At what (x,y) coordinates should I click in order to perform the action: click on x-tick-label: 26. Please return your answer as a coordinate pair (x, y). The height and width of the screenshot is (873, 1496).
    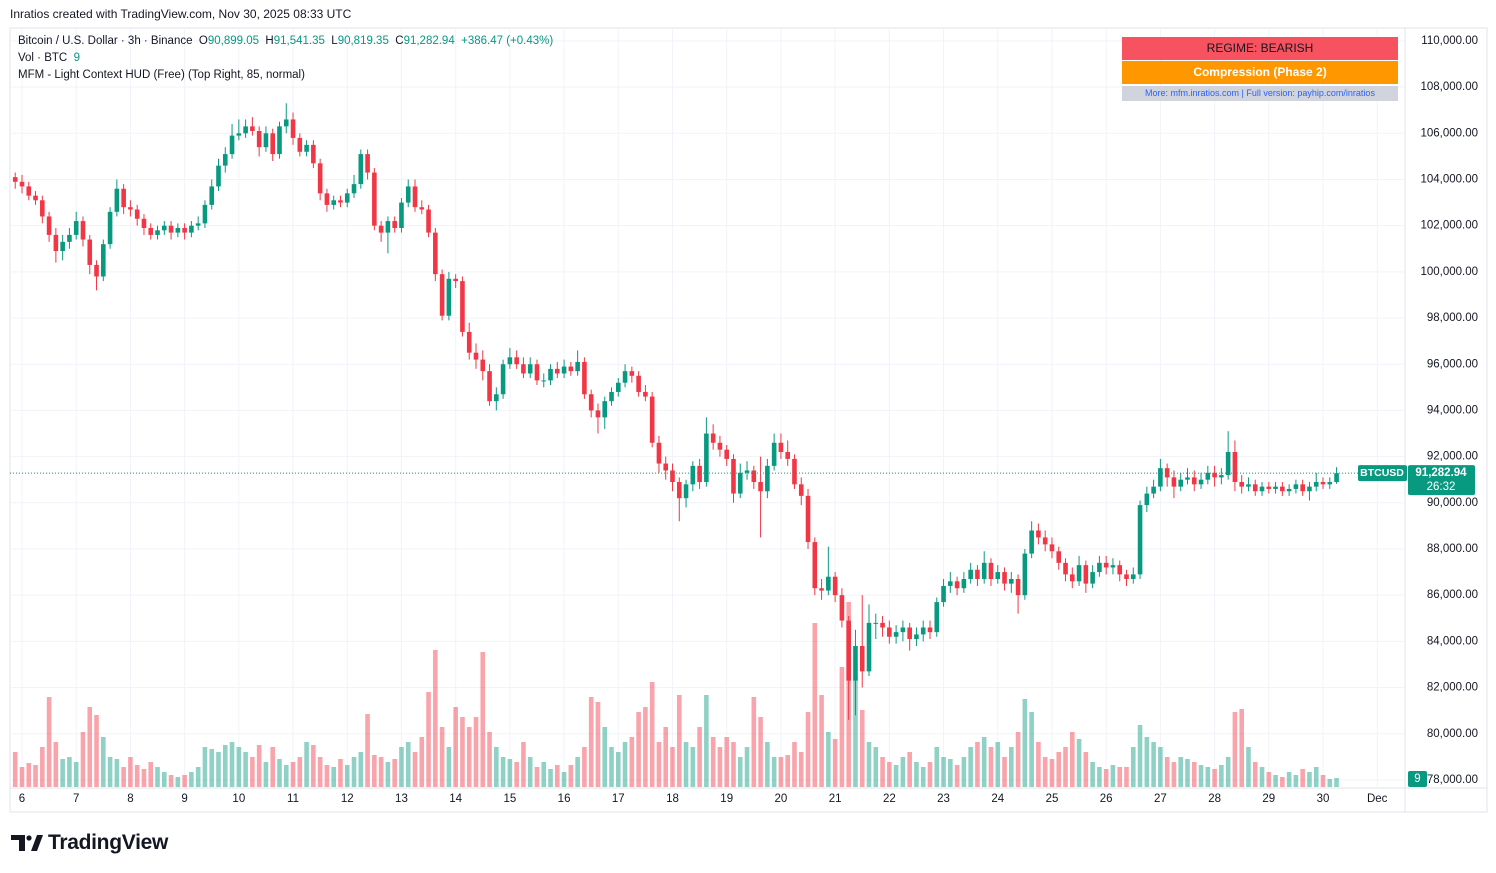
    Looking at the image, I should click on (1106, 799).